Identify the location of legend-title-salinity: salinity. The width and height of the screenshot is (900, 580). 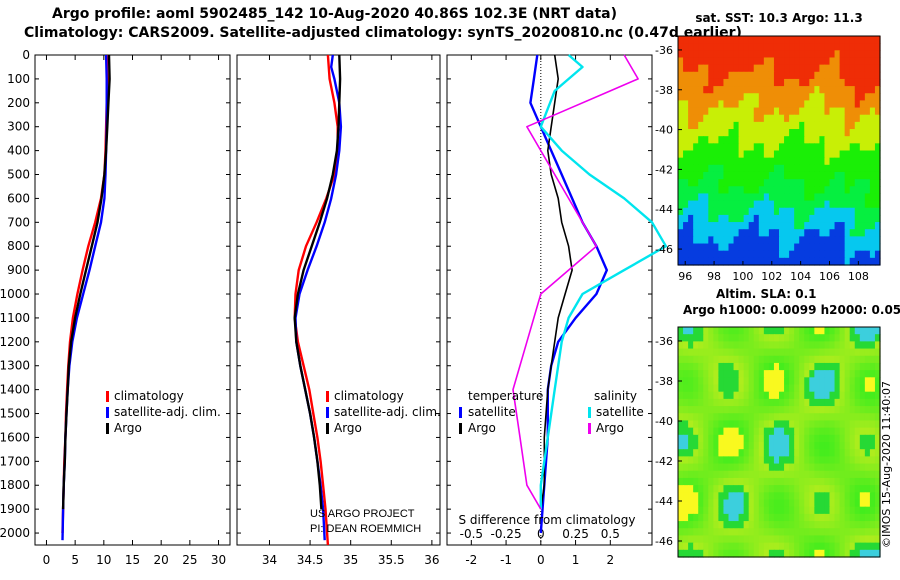
(615, 396).